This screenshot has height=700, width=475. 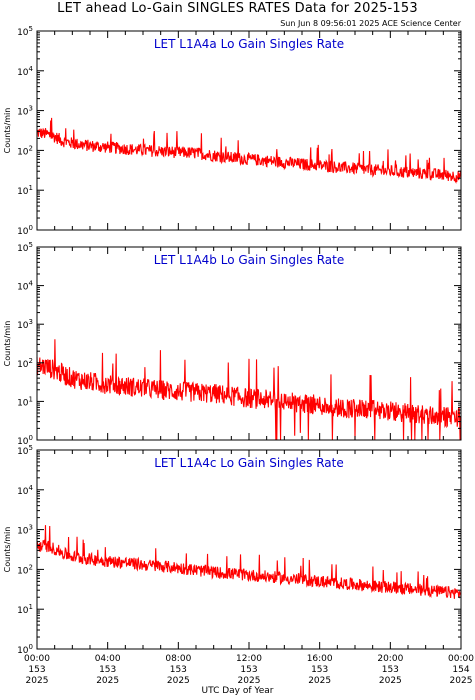 I want to click on x-tick-label: 12:00, so click(x=249, y=659).